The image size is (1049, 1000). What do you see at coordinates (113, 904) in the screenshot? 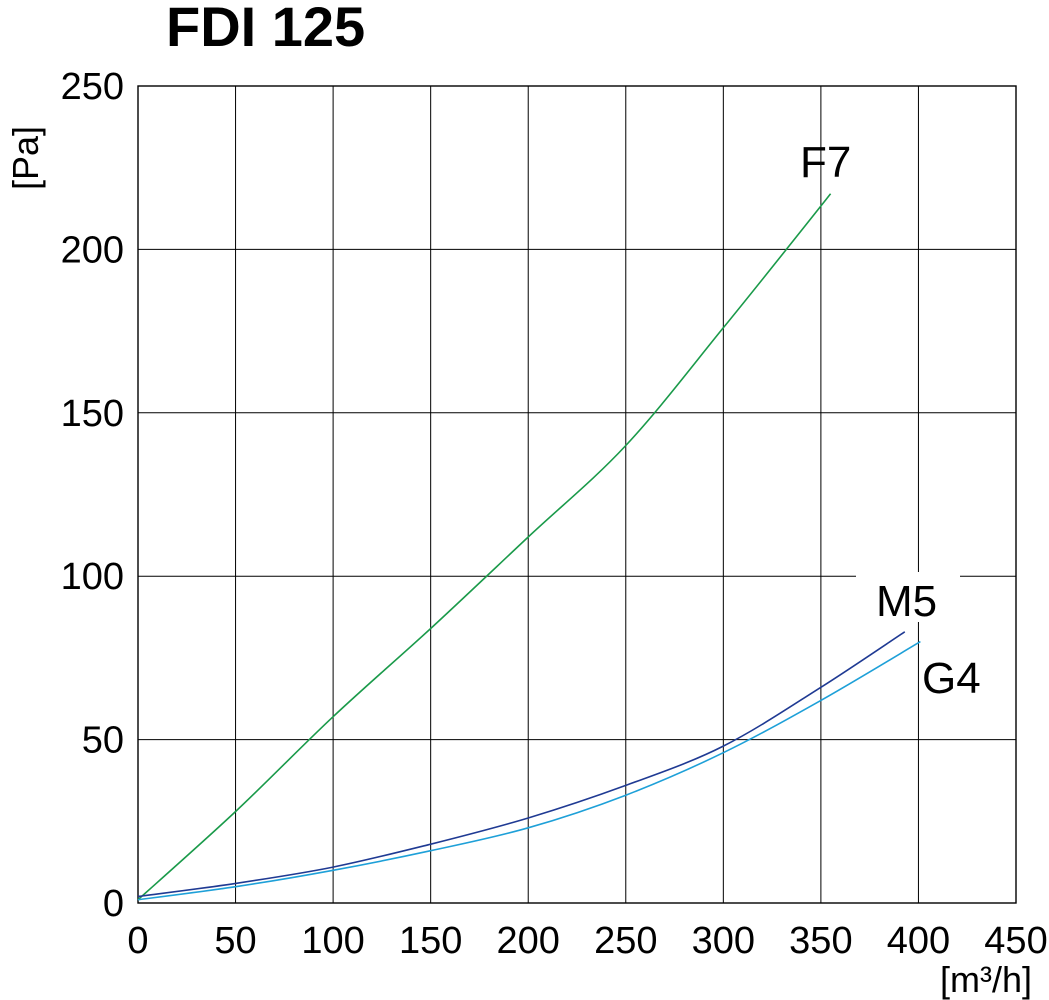
I see `y-tick-label: 0` at bounding box center [113, 904].